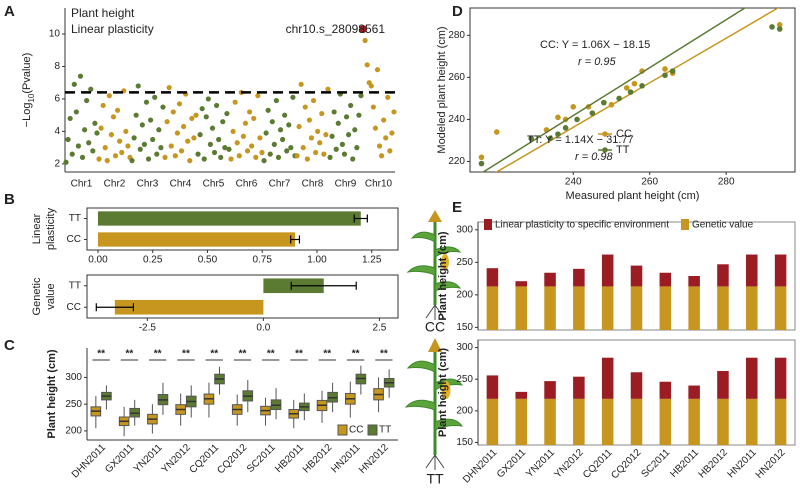  I want to click on x-tick-label: YN2012, so click(570, 464).